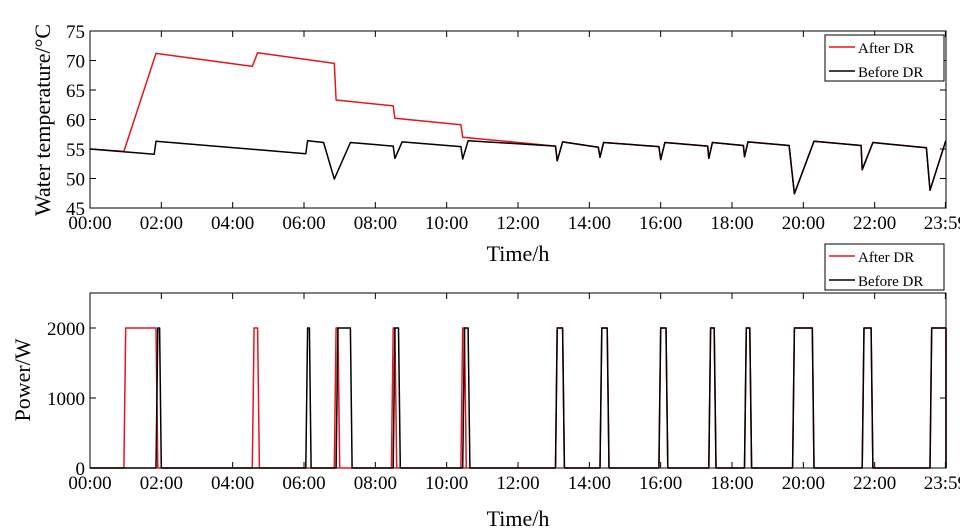 The width and height of the screenshot is (960, 531). What do you see at coordinates (518, 167) in the screenshot?
I see `series-line-before-dr` at bounding box center [518, 167].